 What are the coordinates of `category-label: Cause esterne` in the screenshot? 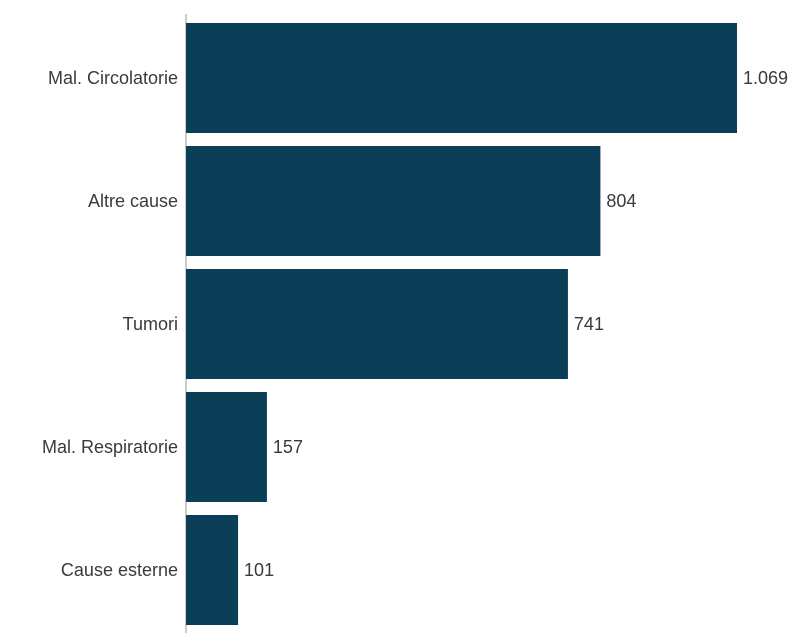 It's located at (119, 570).